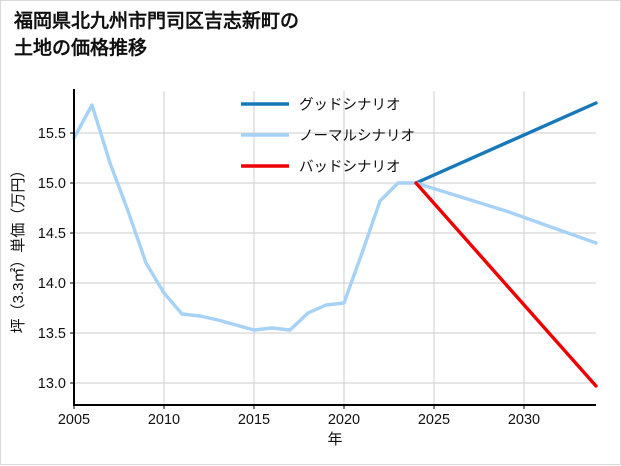 Image resolution: width=621 pixels, height=466 pixels. I want to click on x-tick-label: 2010, so click(164, 420).